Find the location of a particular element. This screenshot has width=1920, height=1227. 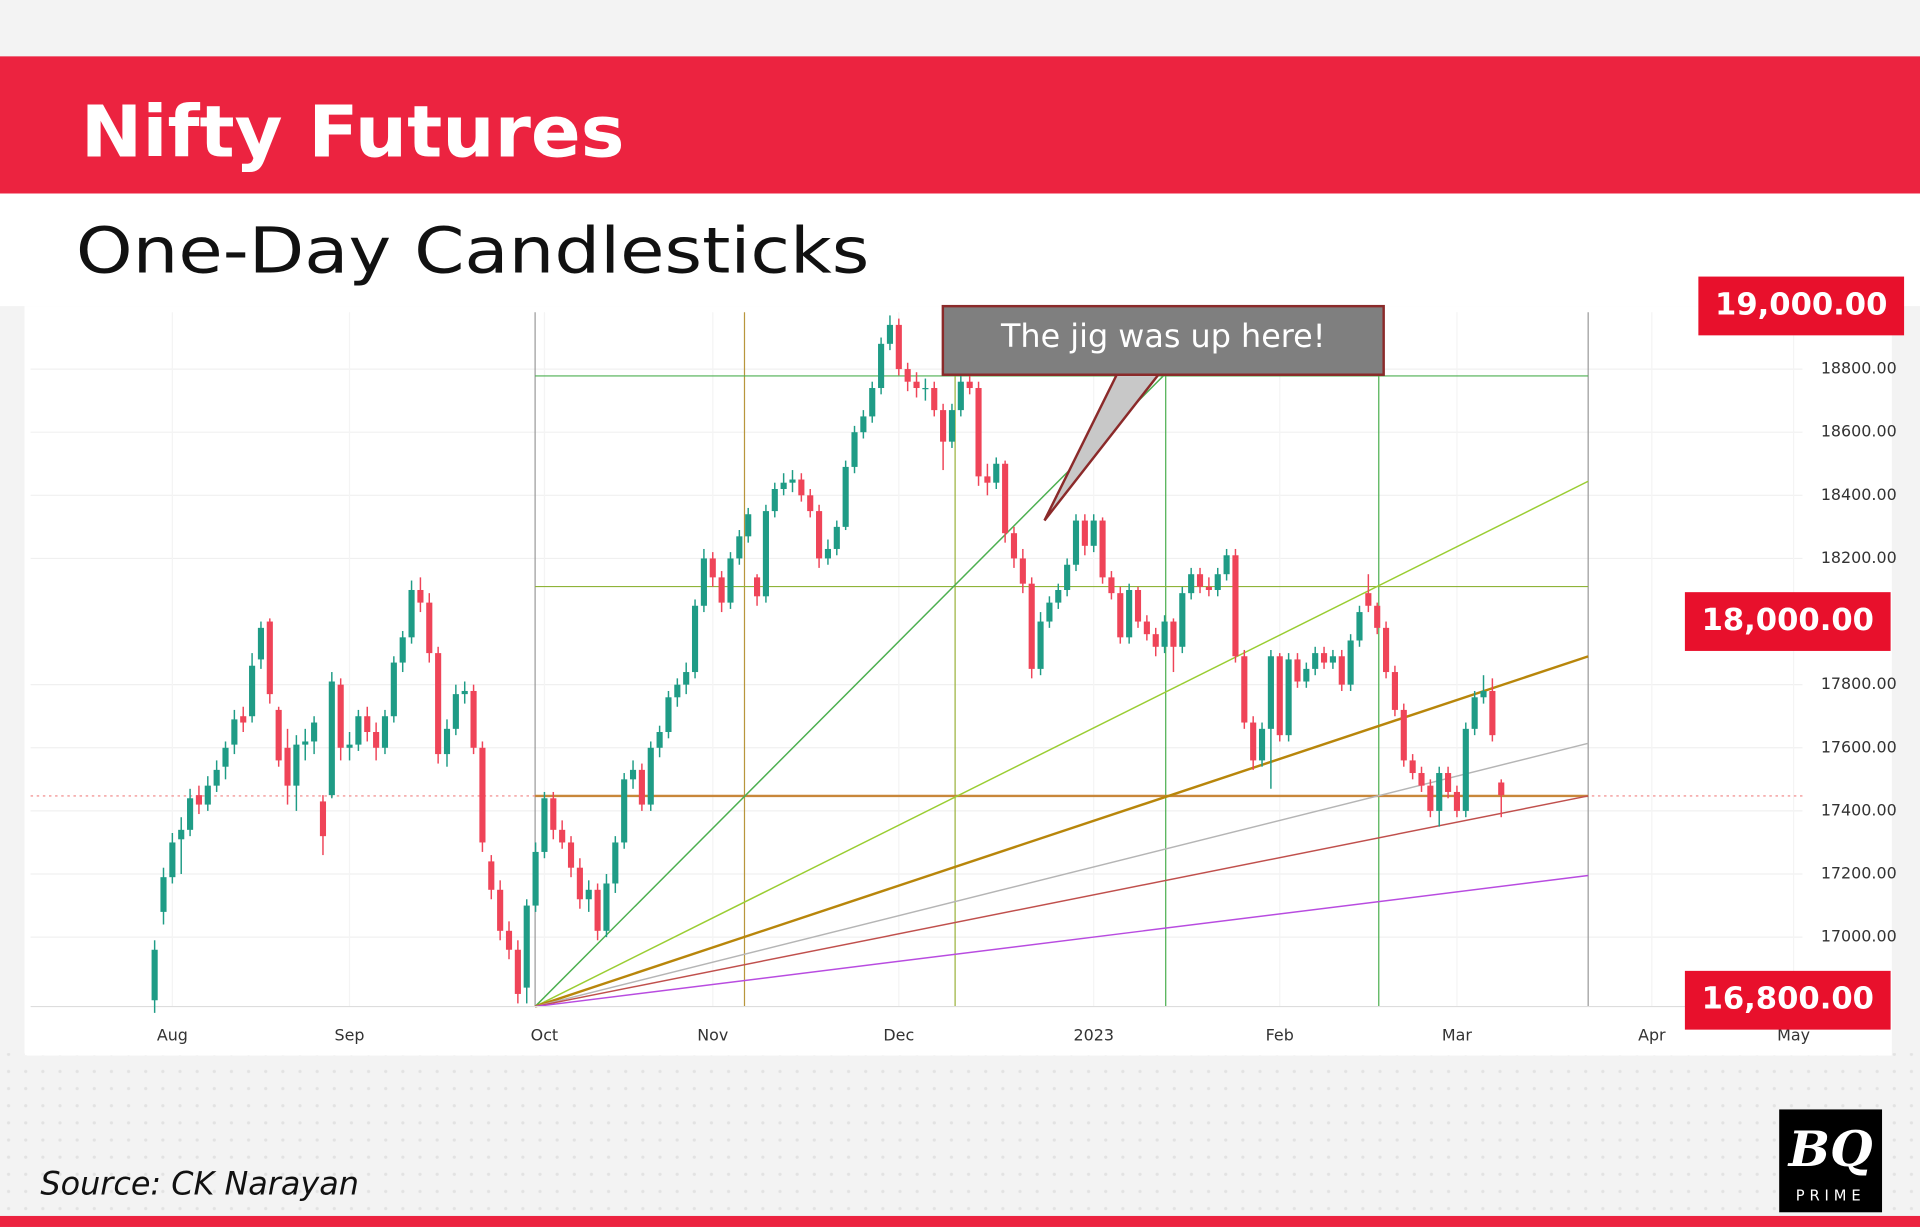

x-tick-label: Oct is located at coordinates (545, 1034).